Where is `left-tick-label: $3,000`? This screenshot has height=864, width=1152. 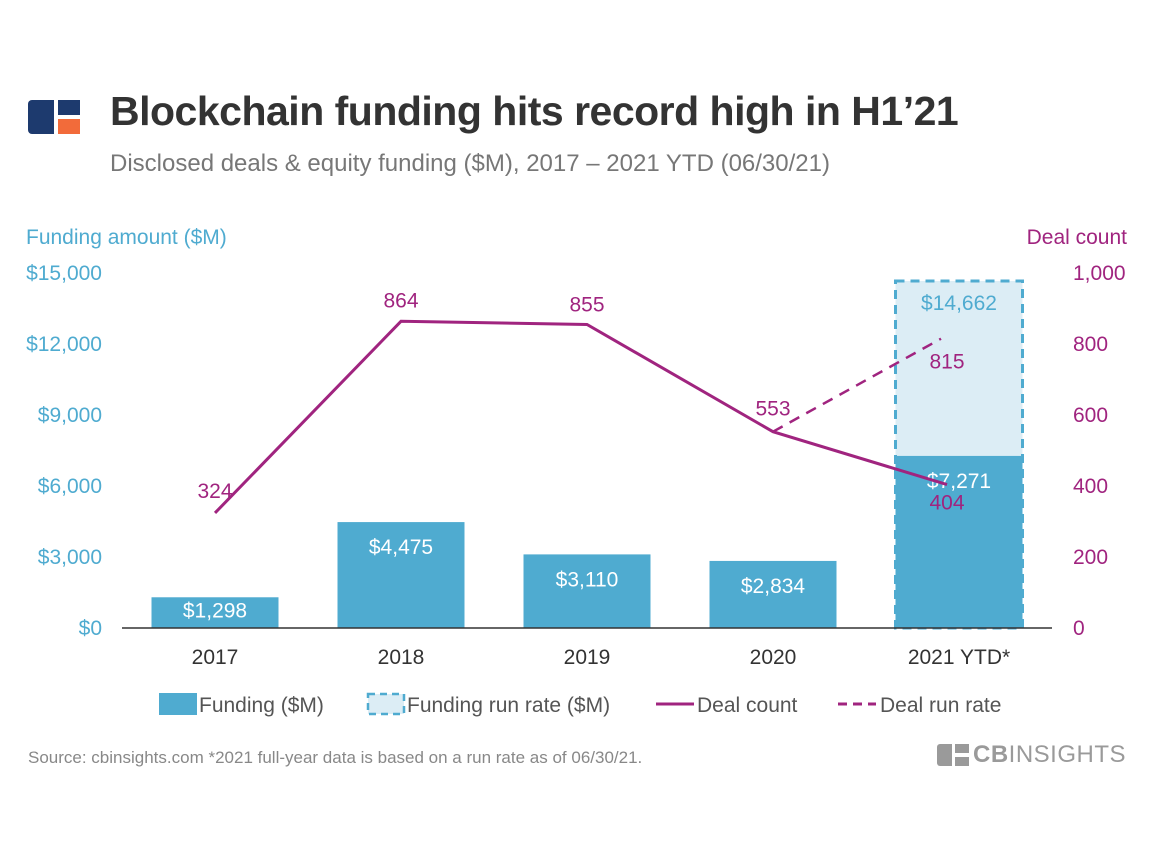
left-tick-label: $3,000 is located at coordinates (70, 557).